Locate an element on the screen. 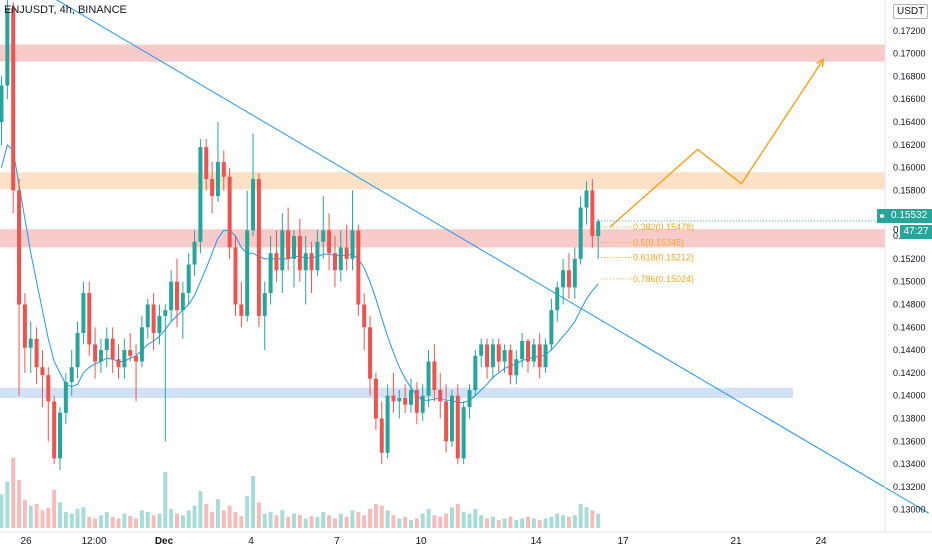 The width and height of the screenshot is (932, 550). price-tick-label: 0.14600 is located at coordinates (909, 327).